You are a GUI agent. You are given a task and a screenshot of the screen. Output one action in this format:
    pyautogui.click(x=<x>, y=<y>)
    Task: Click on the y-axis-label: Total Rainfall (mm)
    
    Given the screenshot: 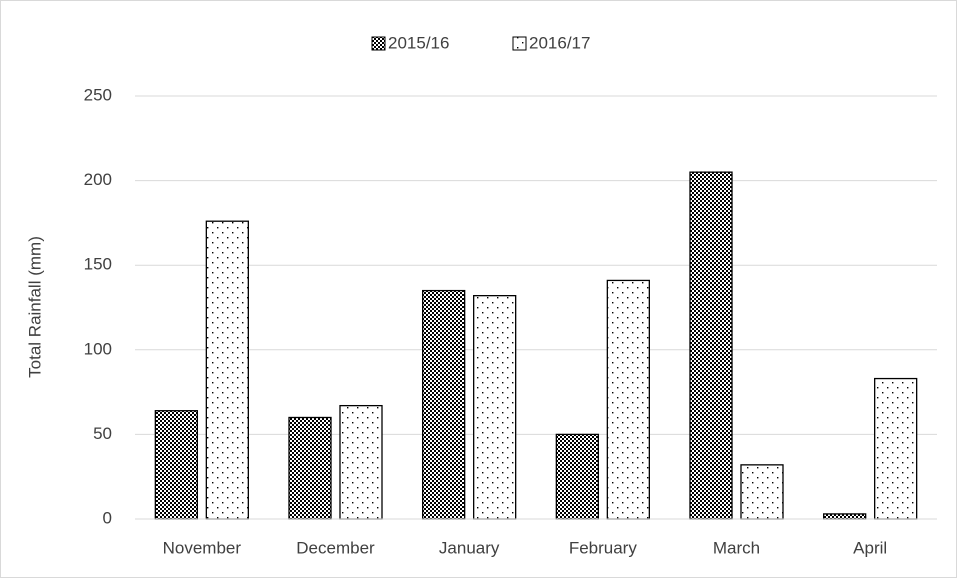 What is the action you would take?
    pyautogui.click(x=34, y=307)
    